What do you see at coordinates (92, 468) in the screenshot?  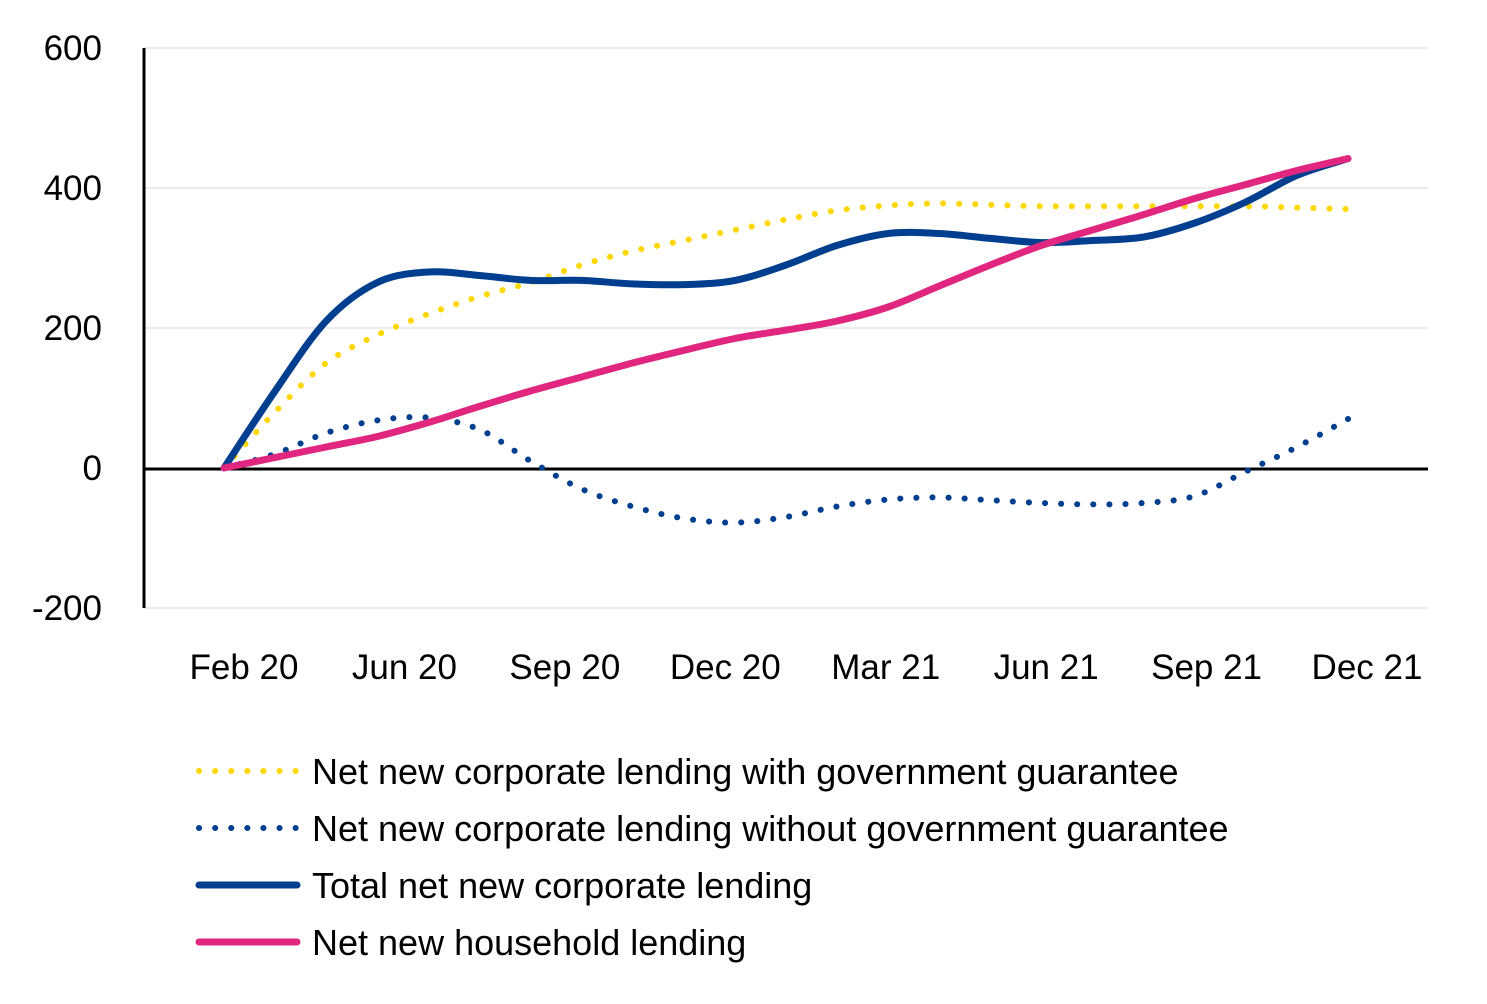 I see `y-tick-label: 0` at bounding box center [92, 468].